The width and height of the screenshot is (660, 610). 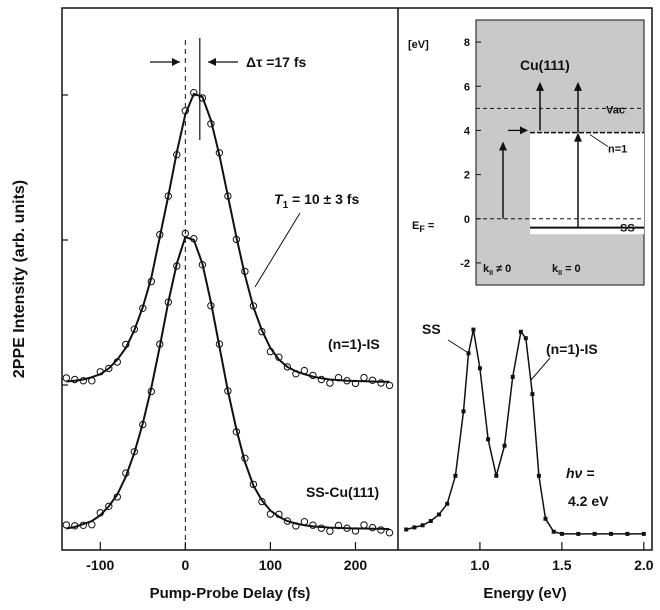 I want to click on x-tick-label: 0, so click(x=185, y=565).